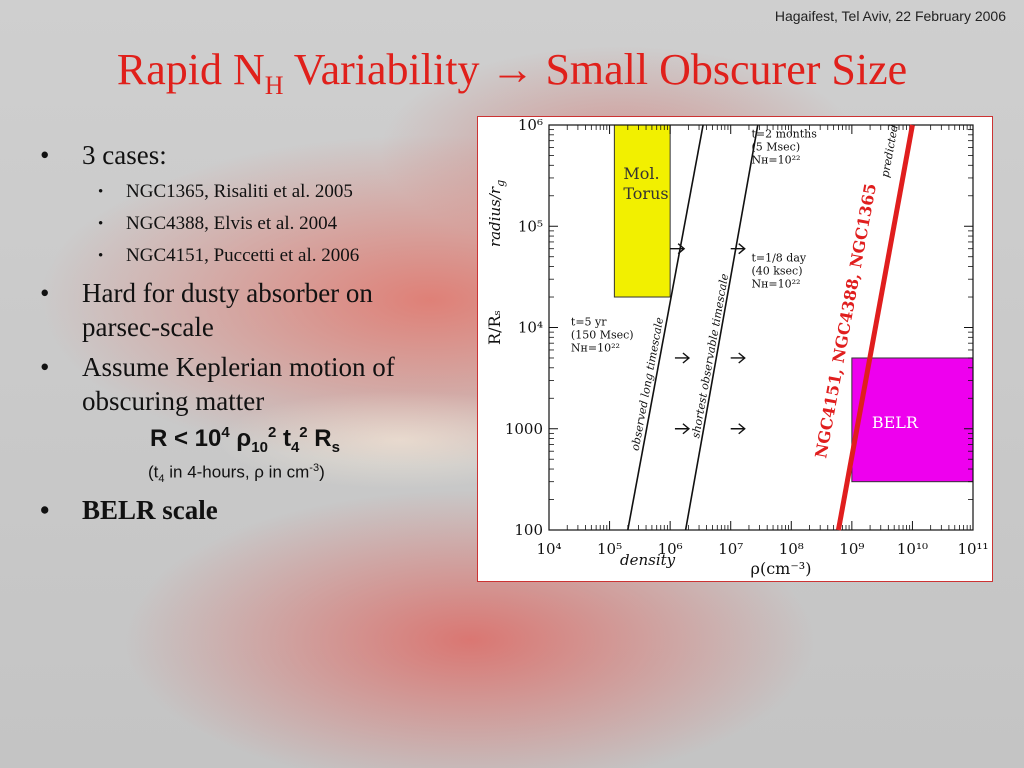 The image size is (1024, 768). I want to click on y-tick-label: 1000, so click(524, 429).